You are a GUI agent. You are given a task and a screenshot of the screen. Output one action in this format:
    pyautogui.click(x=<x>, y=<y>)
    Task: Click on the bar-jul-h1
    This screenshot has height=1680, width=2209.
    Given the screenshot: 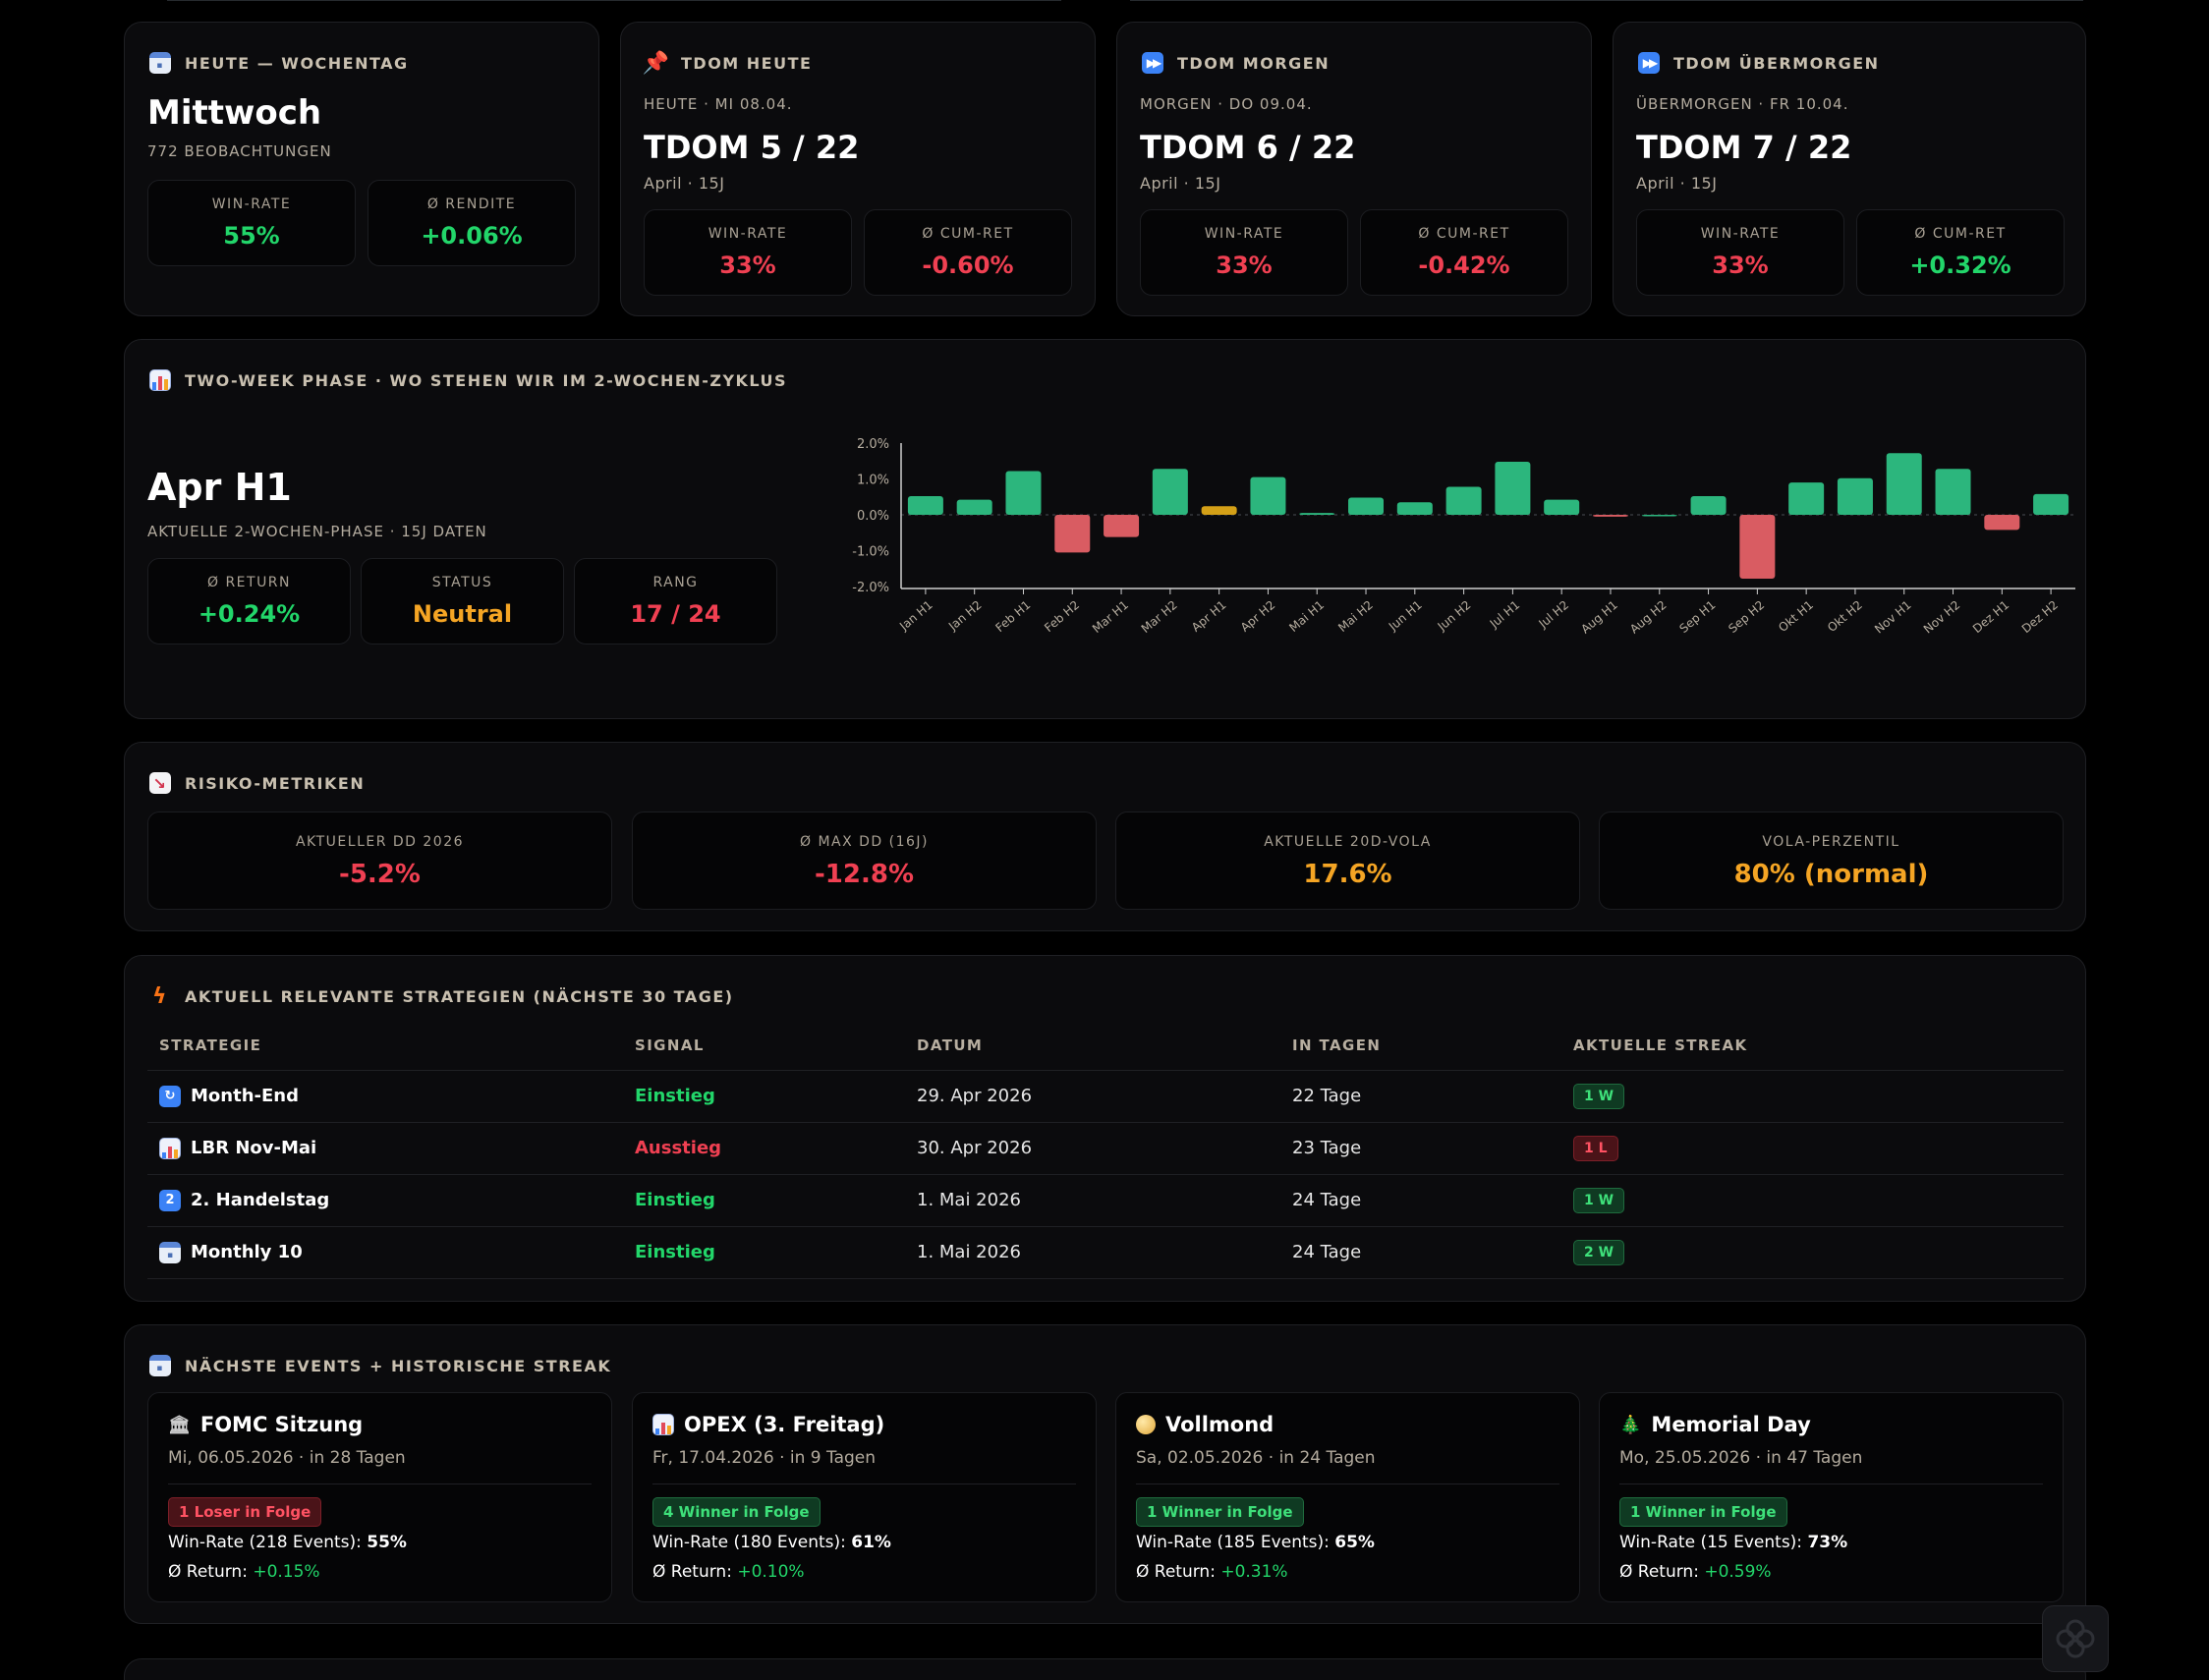 What is the action you would take?
    pyautogui.click(x=1513, y=488)
    